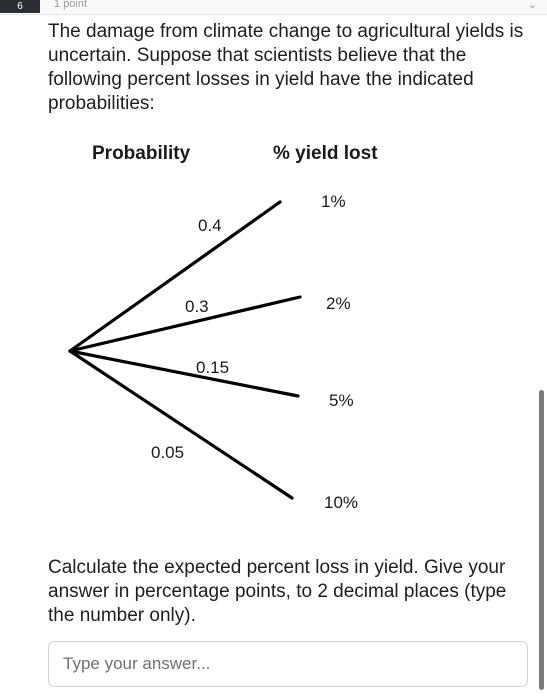  I want to click on branch-yield-1: 1%, so click(333, 201).